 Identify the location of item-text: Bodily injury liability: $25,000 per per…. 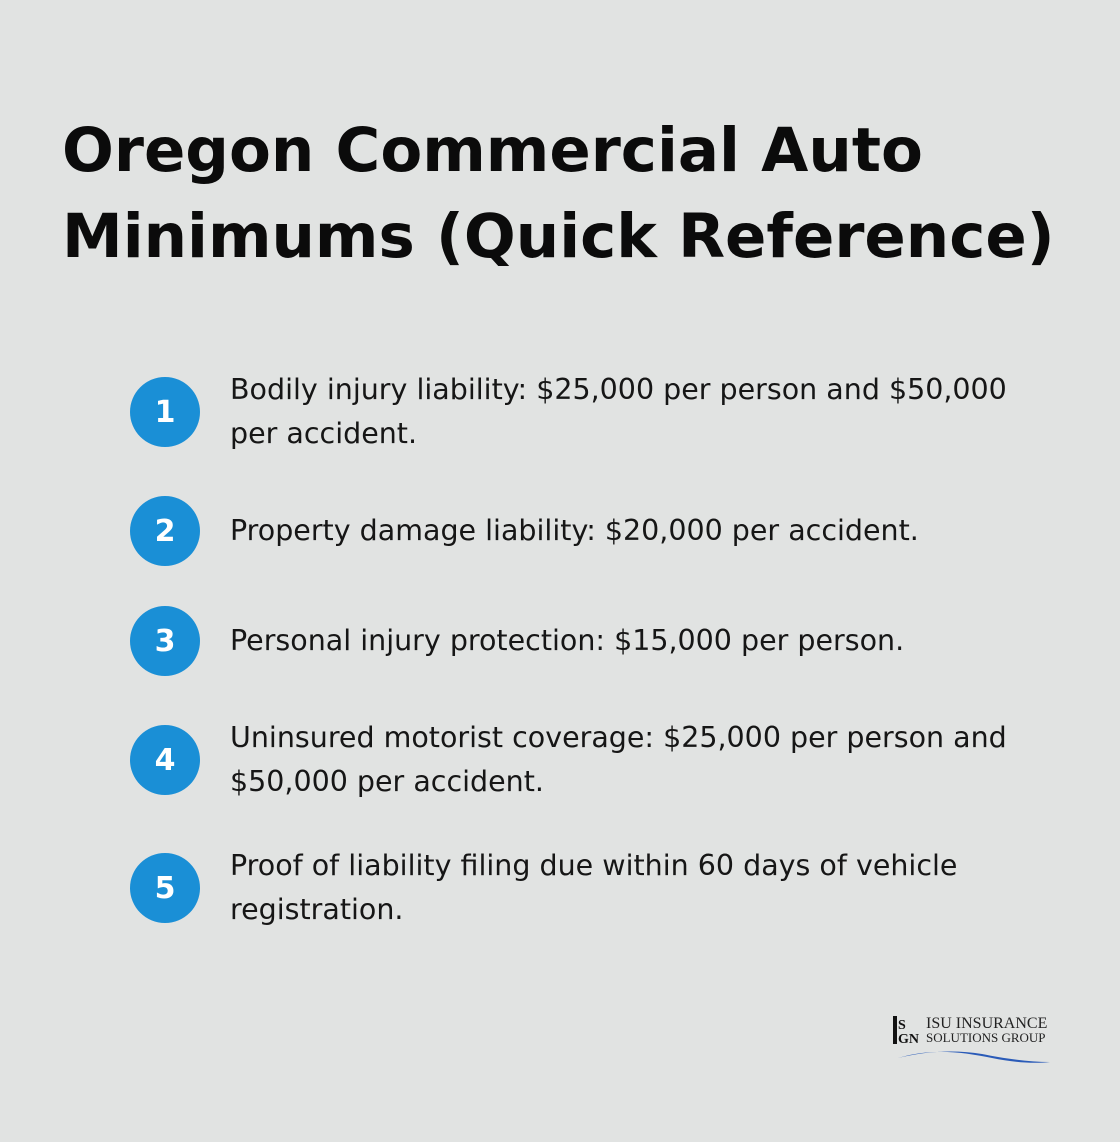
(618, 411).